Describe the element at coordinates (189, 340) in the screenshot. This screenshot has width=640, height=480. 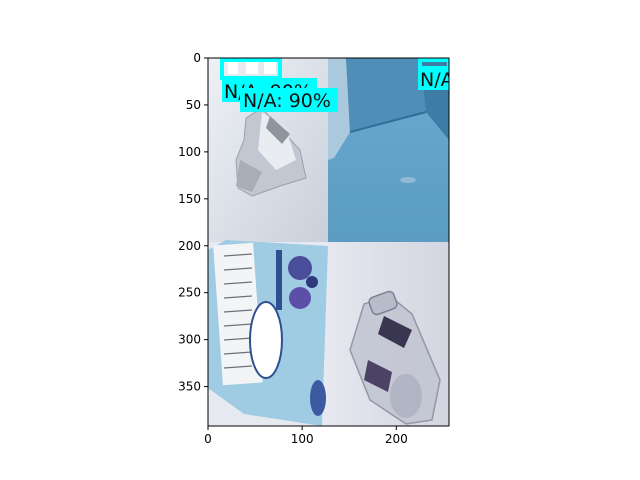
I see `y-tick-label: 300` at that location.